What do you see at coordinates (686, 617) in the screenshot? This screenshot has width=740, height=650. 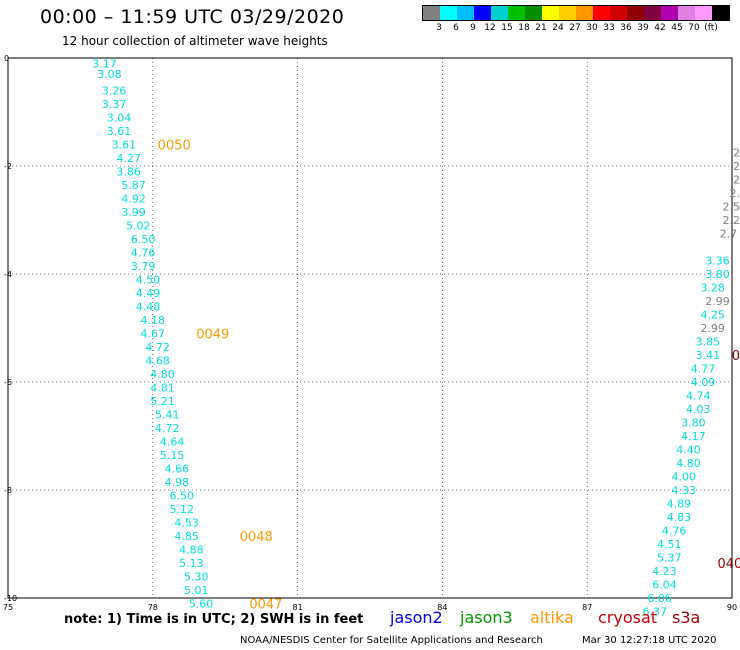 I see `legend-item-s3a: s3a` at bounding box center [686, 617].